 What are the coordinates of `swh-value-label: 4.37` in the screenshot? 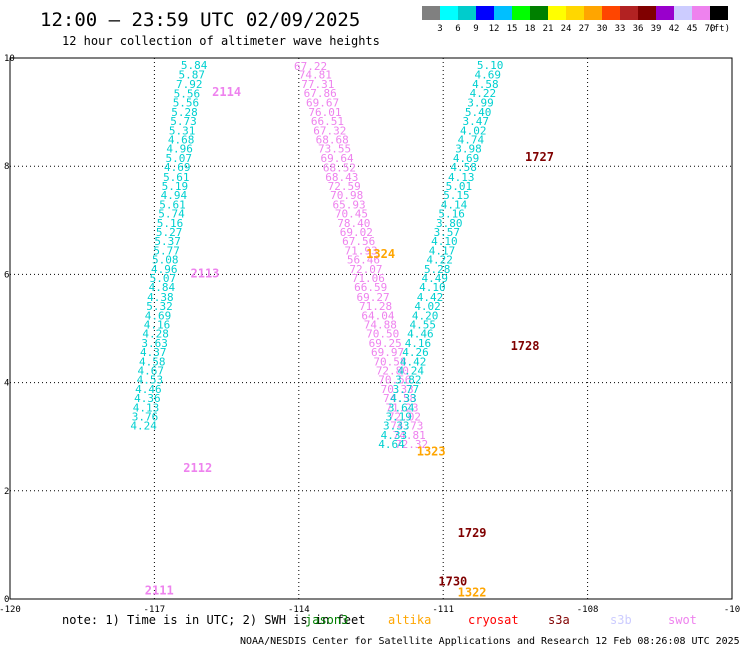 It's located at (153, 352).